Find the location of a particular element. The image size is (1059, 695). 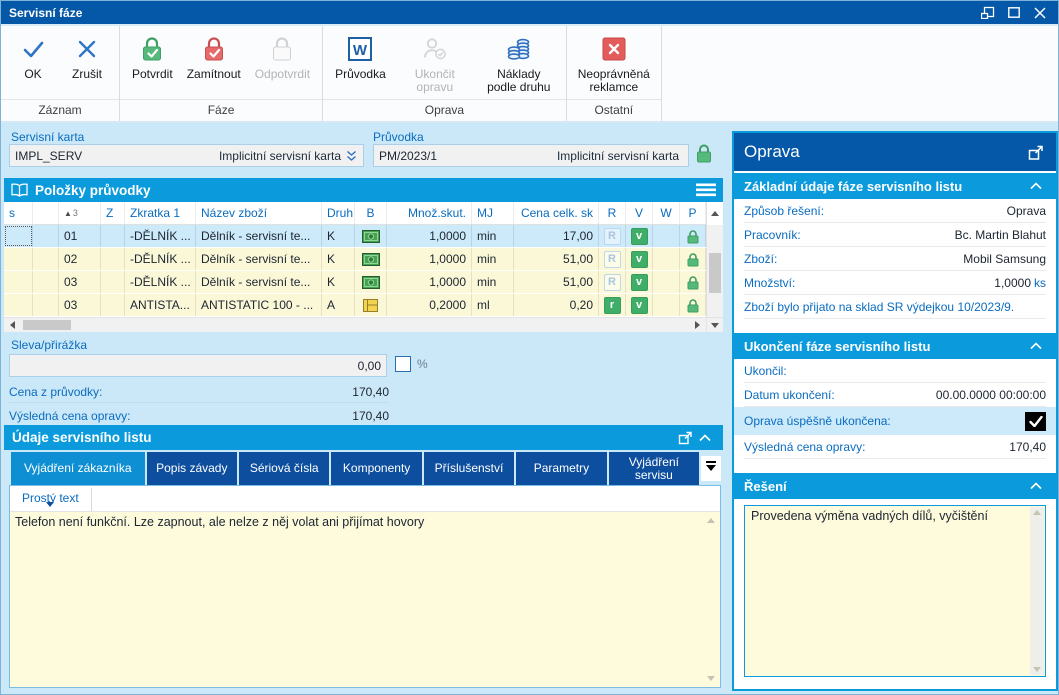

col-mj: MJ is located at coordinates (493, 213).